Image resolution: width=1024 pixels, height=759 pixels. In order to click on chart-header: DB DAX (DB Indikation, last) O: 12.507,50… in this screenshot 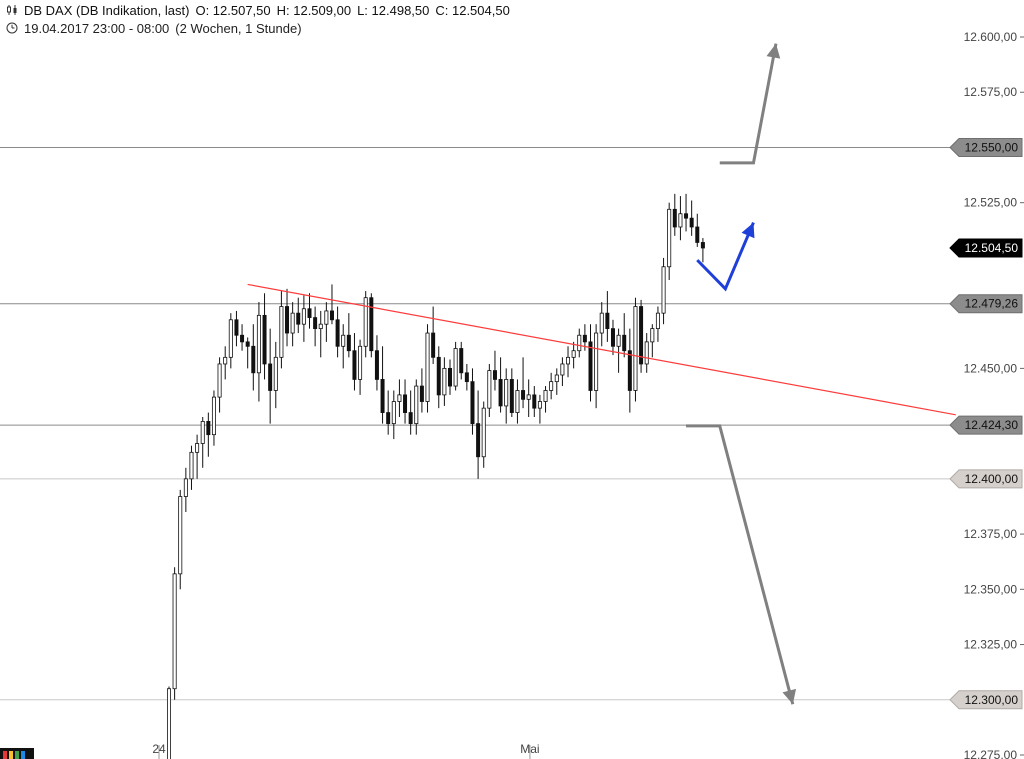, I will do `click(261, 10)`.